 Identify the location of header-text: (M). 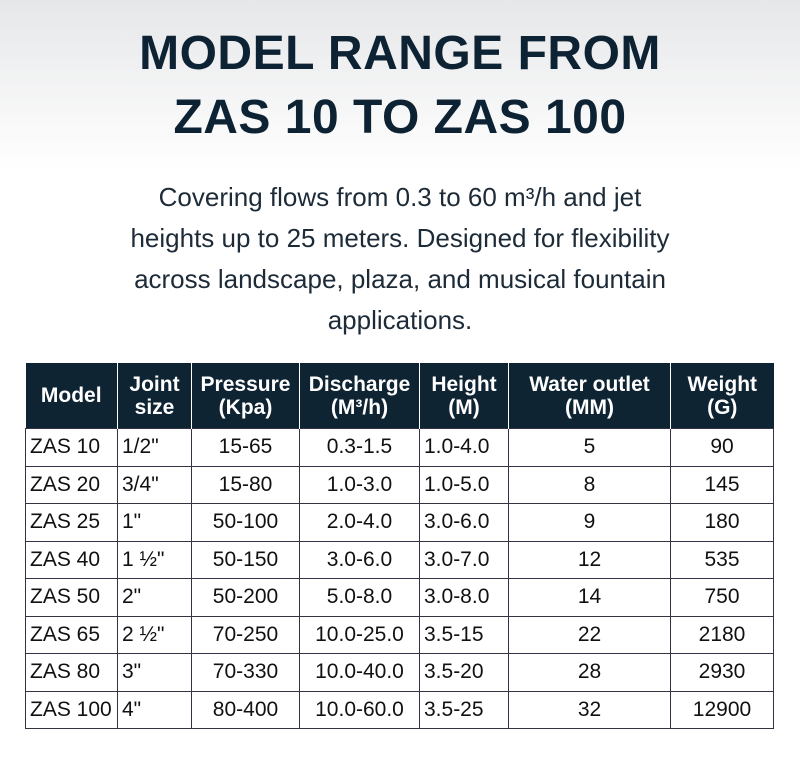
(464, 407).